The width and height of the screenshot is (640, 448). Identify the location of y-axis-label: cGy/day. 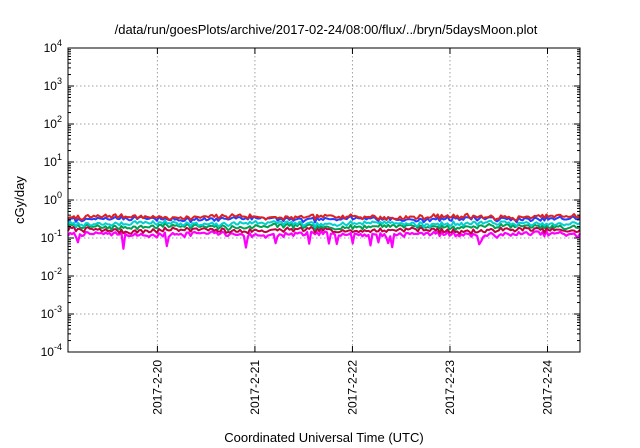
(19, 200).